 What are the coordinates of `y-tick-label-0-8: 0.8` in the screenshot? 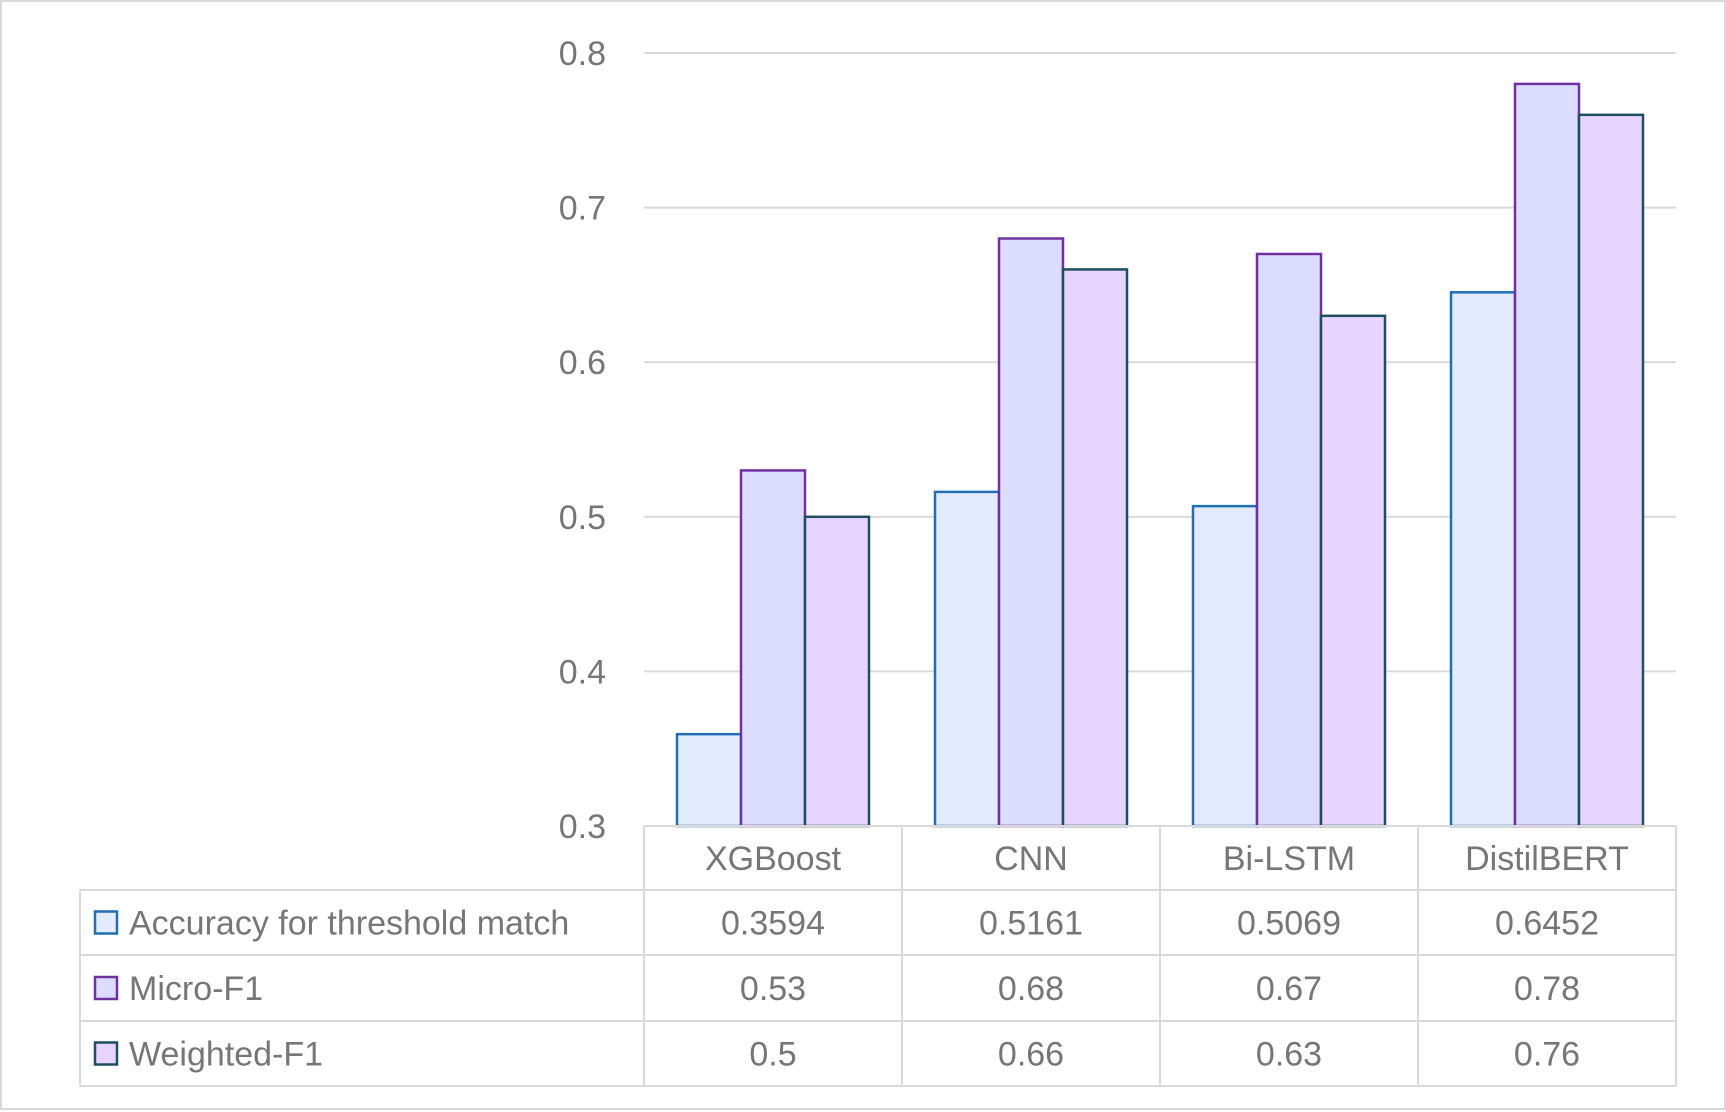 It's located at (582, 54).